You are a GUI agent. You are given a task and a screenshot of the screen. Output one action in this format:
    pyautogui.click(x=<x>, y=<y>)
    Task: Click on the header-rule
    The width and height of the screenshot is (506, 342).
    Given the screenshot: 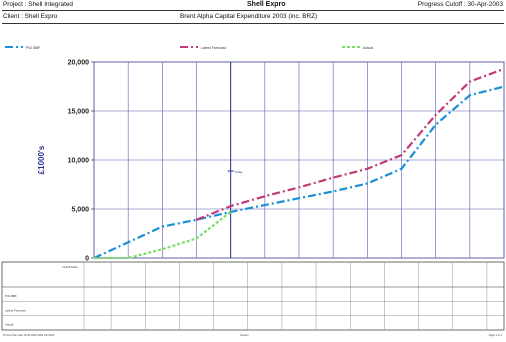 What is the action you would take?
    pyautogui.click(x=253, y=10)
    